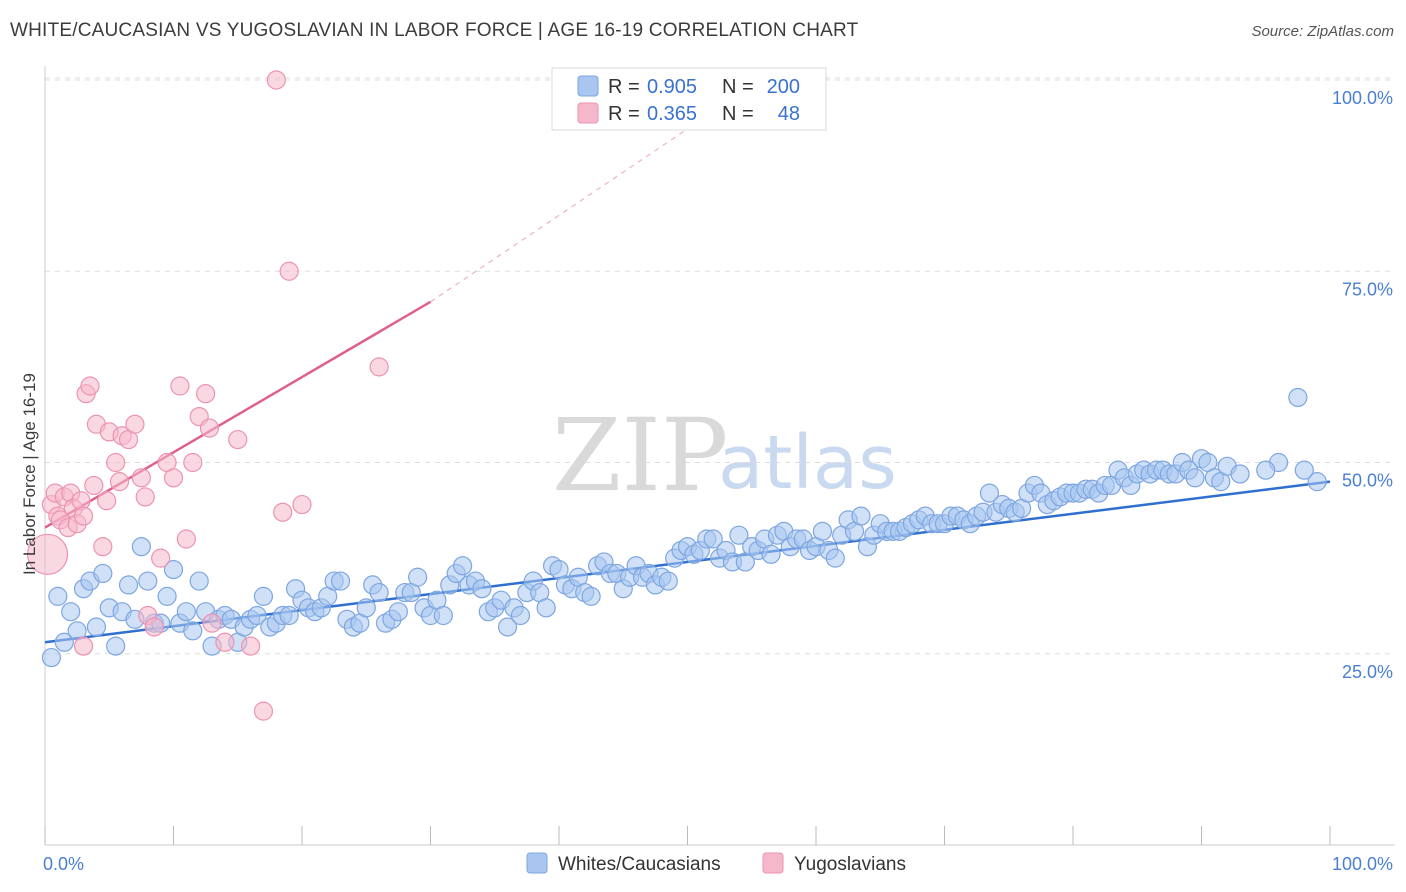 This screenshot has height=892, width=1406. Describe the element at coordinates (1367, 672) in the screenshot. I see `y-tick-label: 25.0%` at that location.